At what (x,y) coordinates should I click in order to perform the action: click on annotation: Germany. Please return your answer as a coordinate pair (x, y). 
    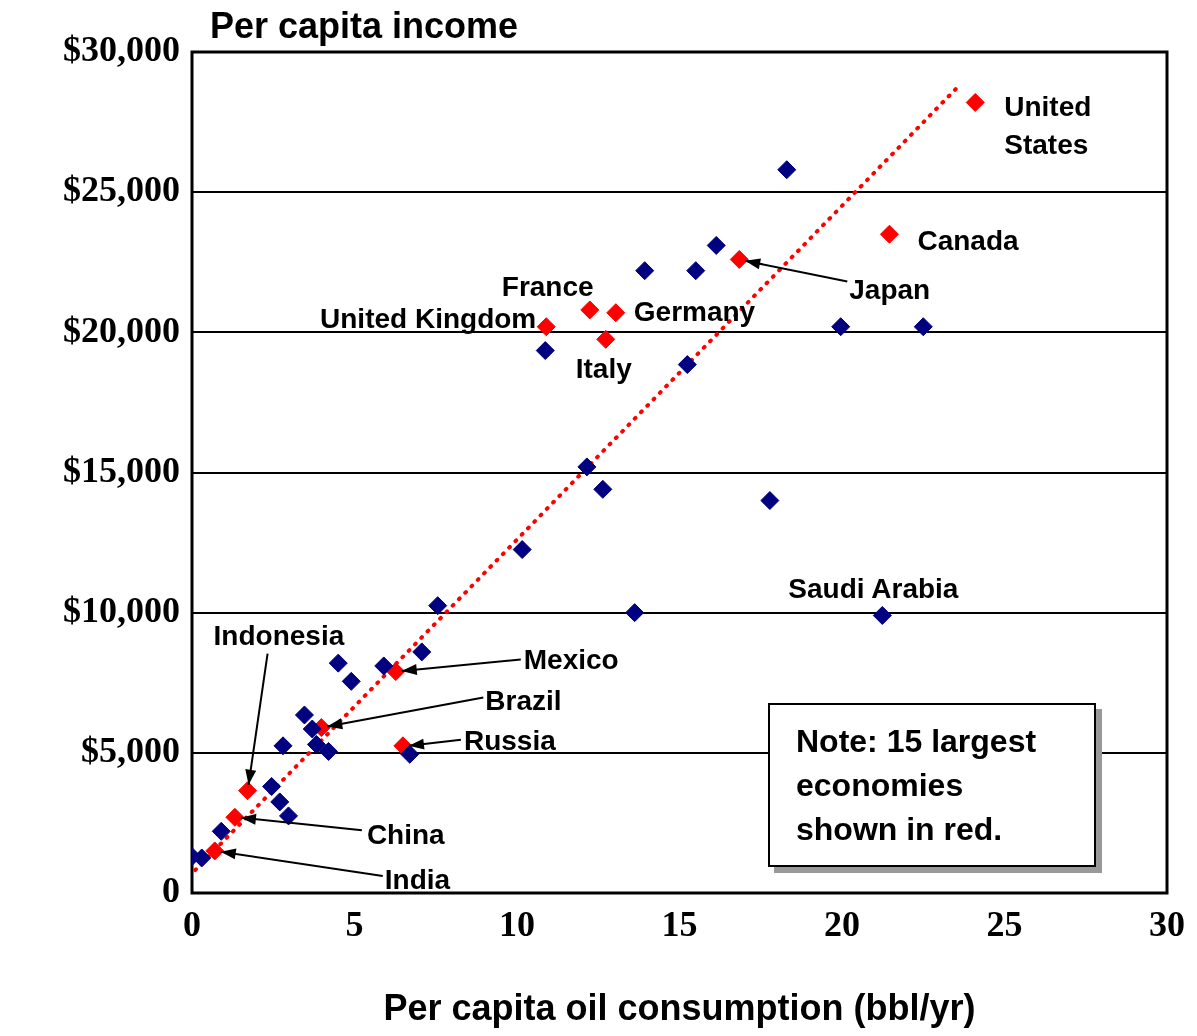
    Looking at the image, I should click on (694, 311).